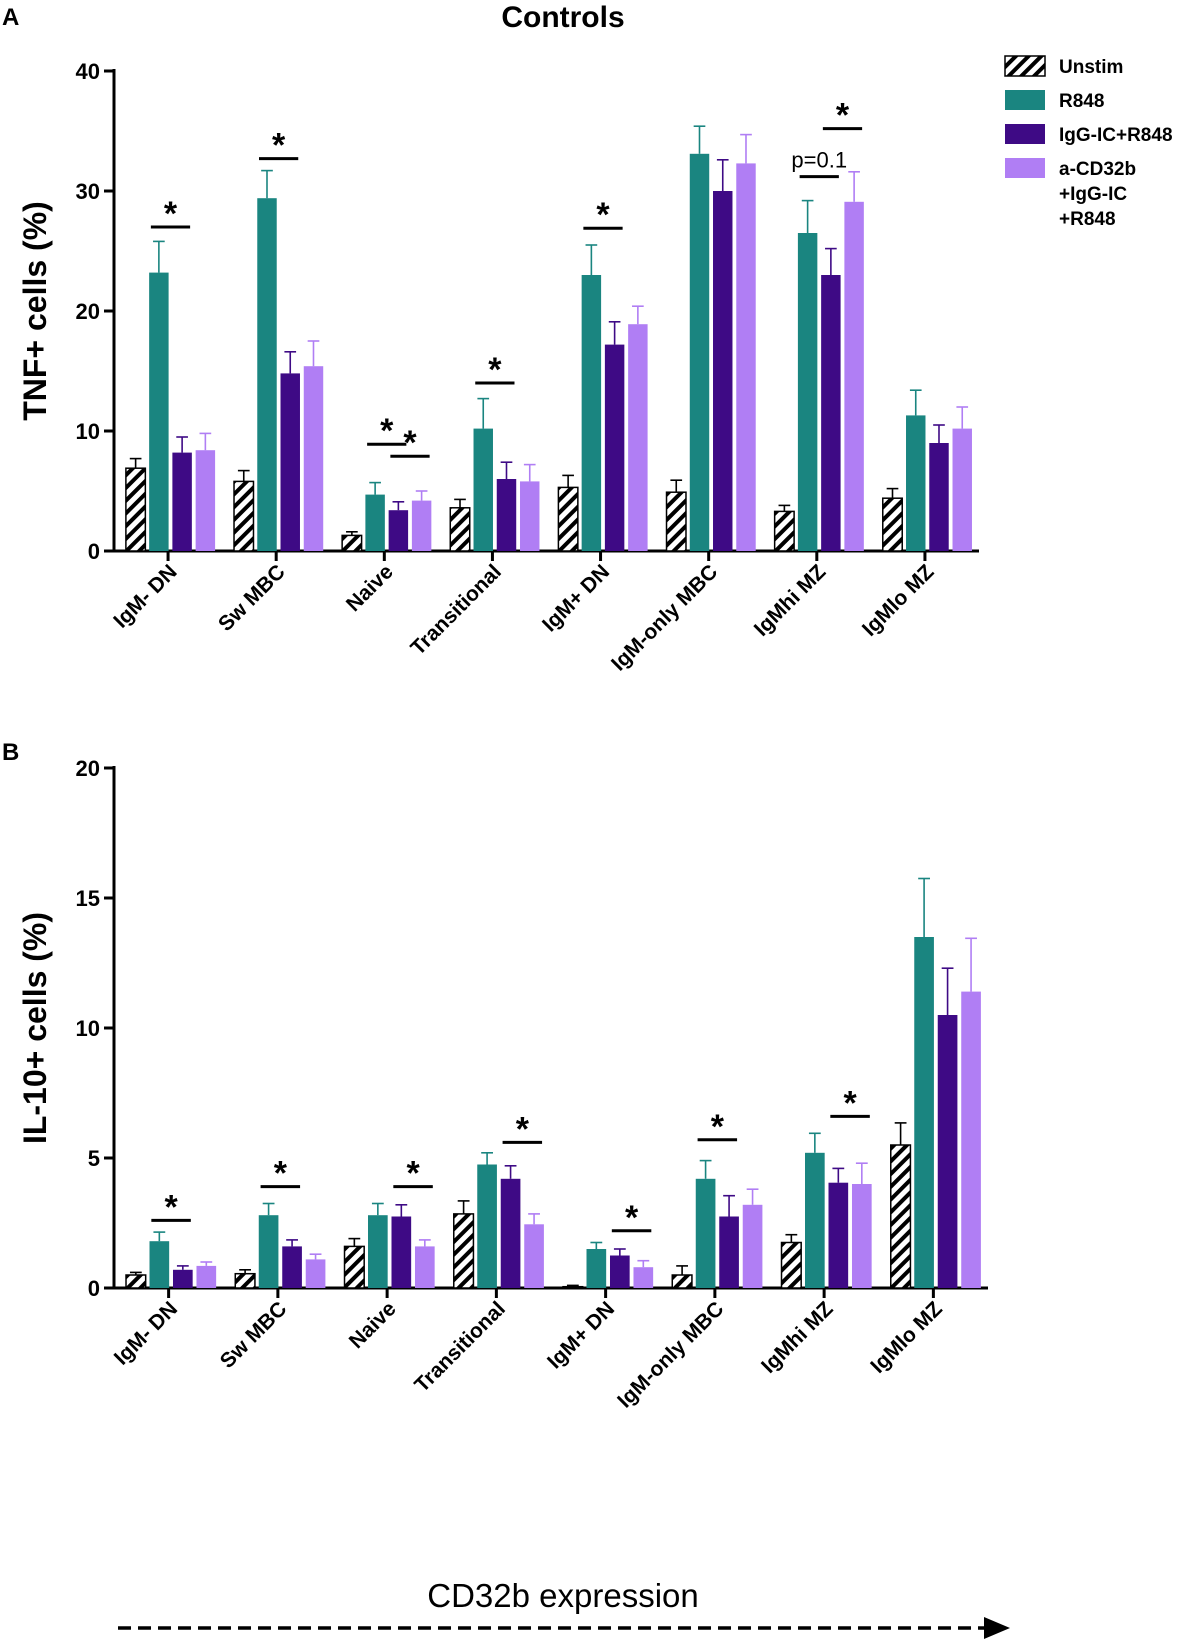 This screenshot has height=1642, width=1198. I want to click on arrow-head-icon, so click(997, 1628).